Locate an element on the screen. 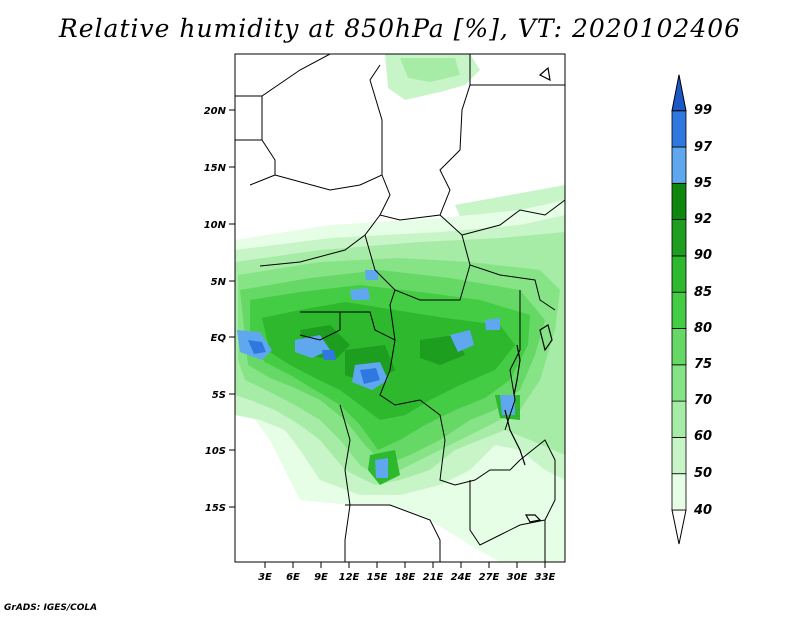  lon-label: 24E is located at coordinates (461, 577).